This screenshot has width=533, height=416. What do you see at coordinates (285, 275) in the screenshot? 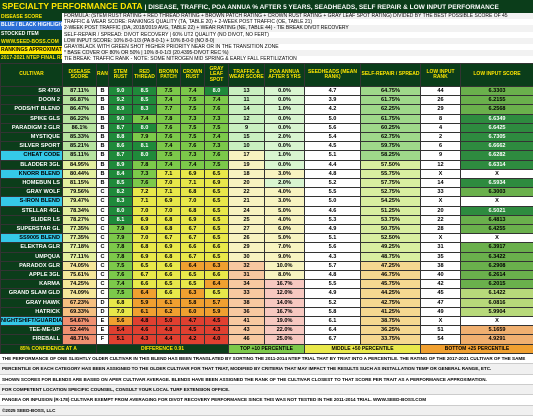
I see `cell: 8.0%` at bounding box center [285, 275].